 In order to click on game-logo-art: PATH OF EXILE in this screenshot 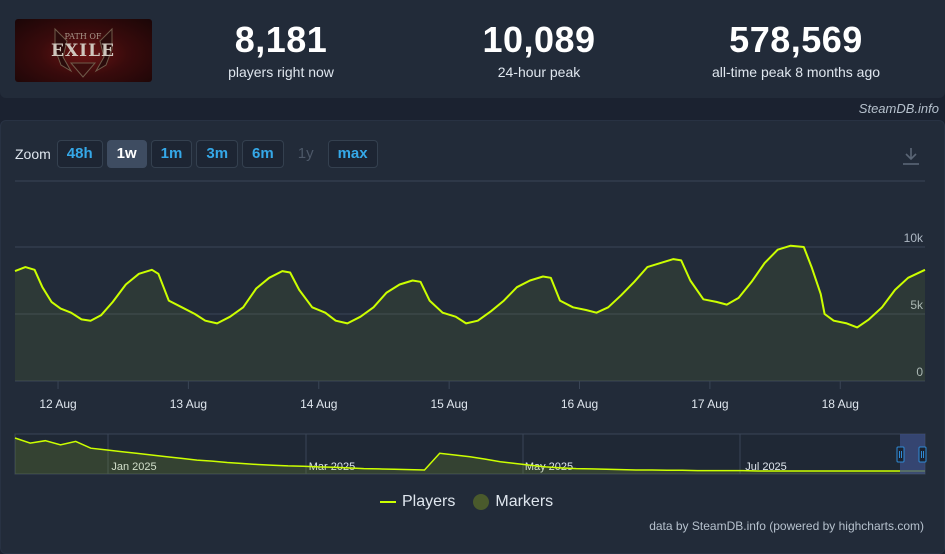, I will do `click(83, 52)`.